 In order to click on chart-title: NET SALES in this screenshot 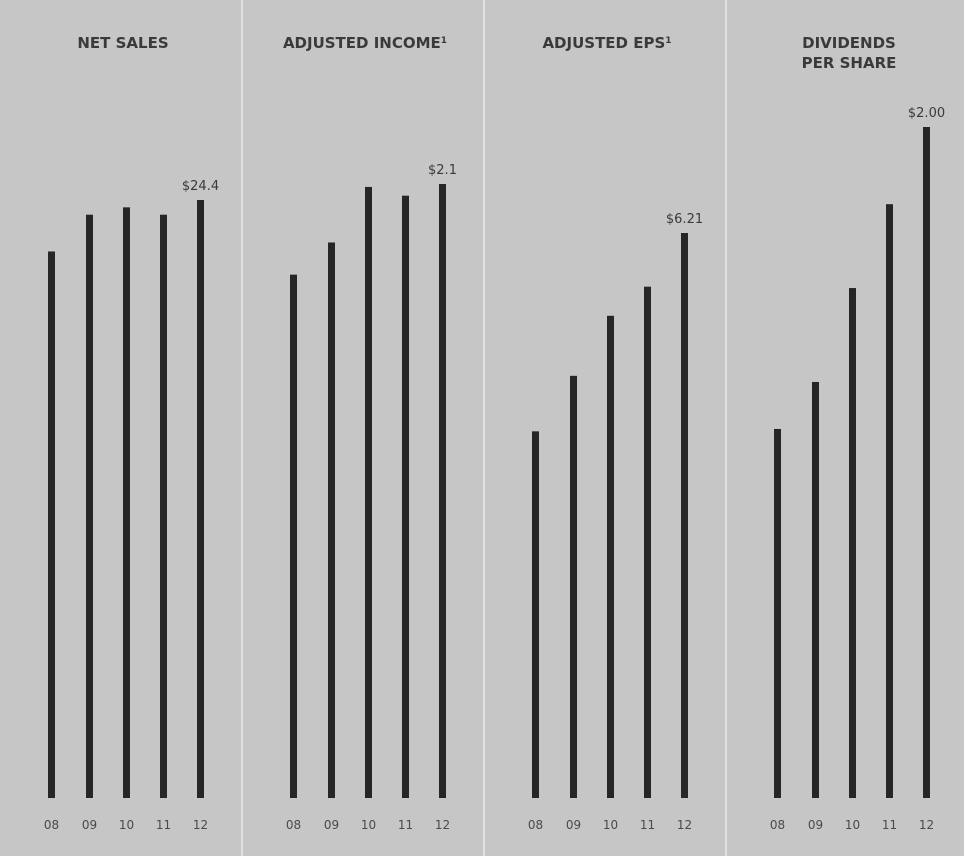, I will do `click(122, 43)`.